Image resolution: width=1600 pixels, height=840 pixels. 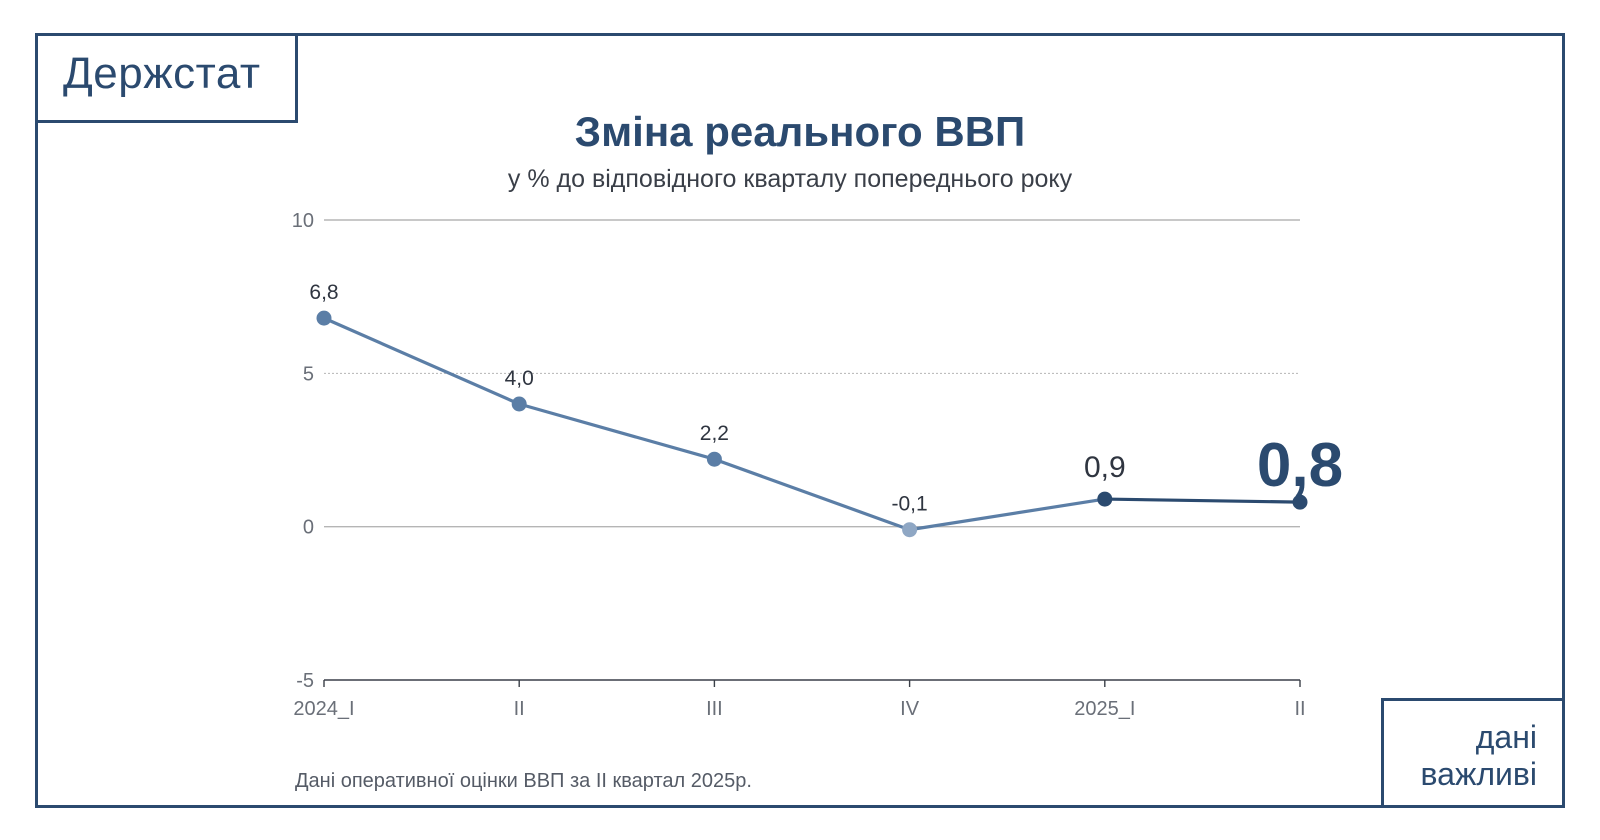 What do you see at coordinates (305, 681) in the screenshot?
I see `y-tick-label: -5` at bounding box center [305, 681].